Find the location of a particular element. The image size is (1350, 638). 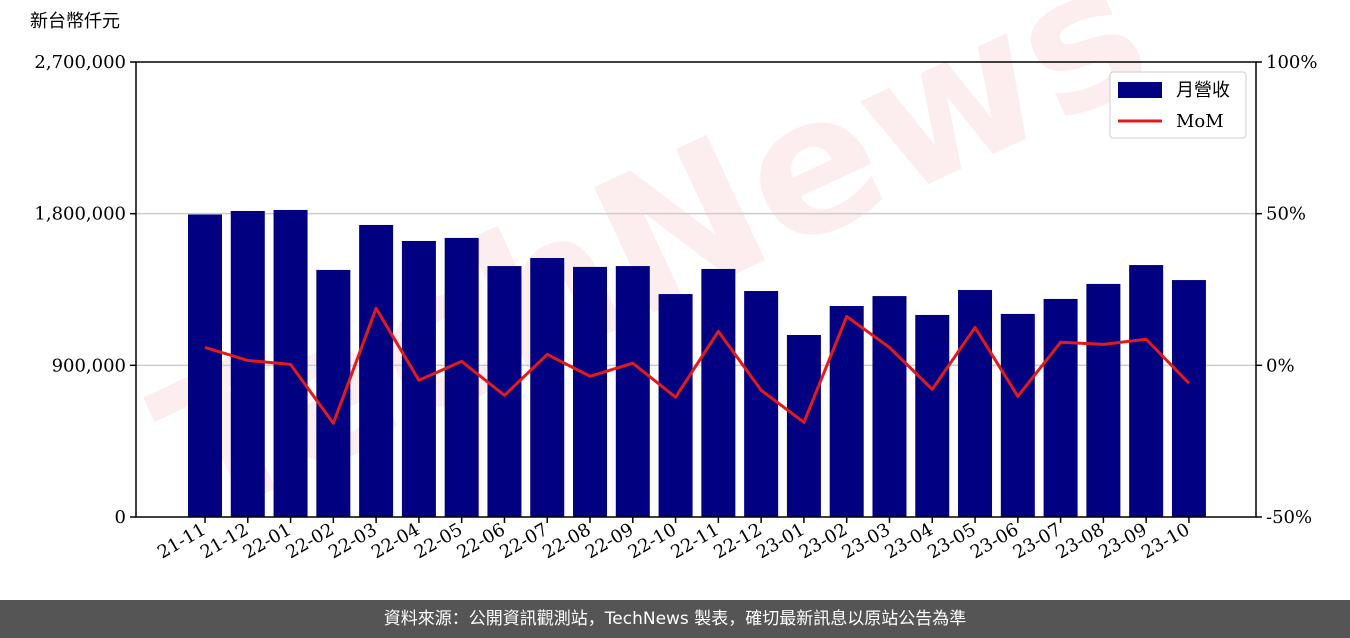

x-tick-label: 22-06 is located at coordinates (481, 541).